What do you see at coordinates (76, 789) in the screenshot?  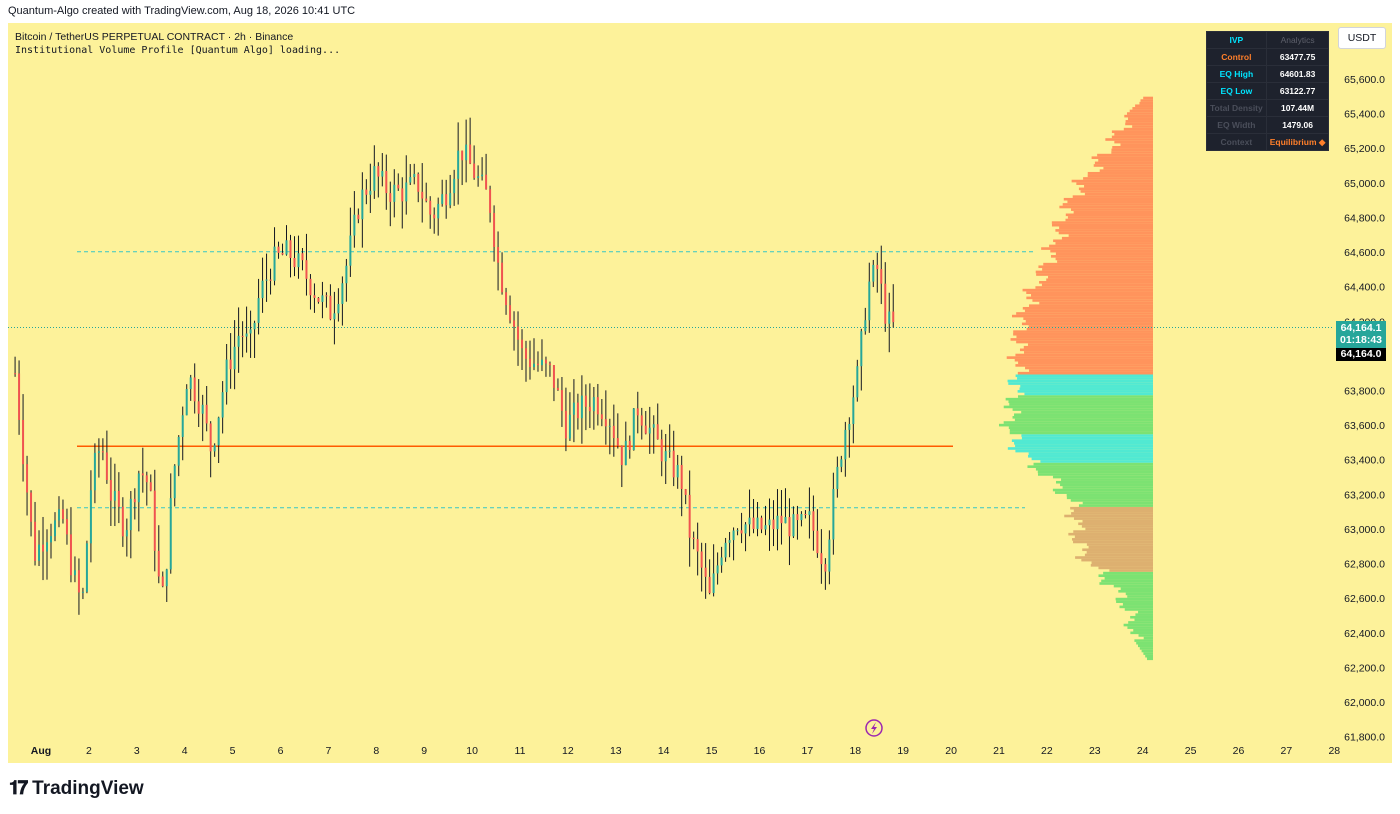 I see `tradingview-brand: 𝟏𝟕 TradingView` at bounding box center [76, 789].